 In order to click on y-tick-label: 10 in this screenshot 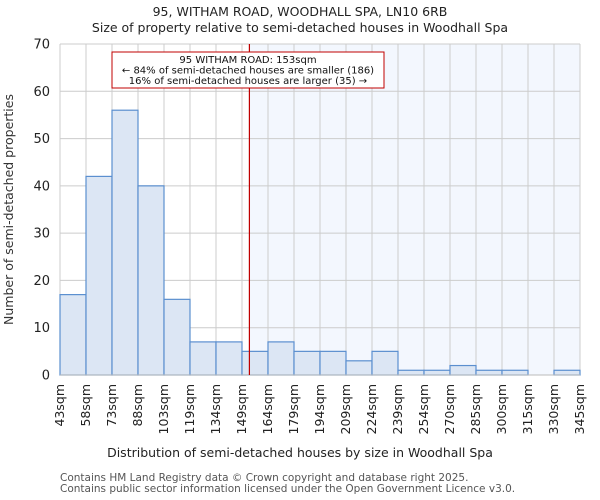, I will do `click(41, 328)`.